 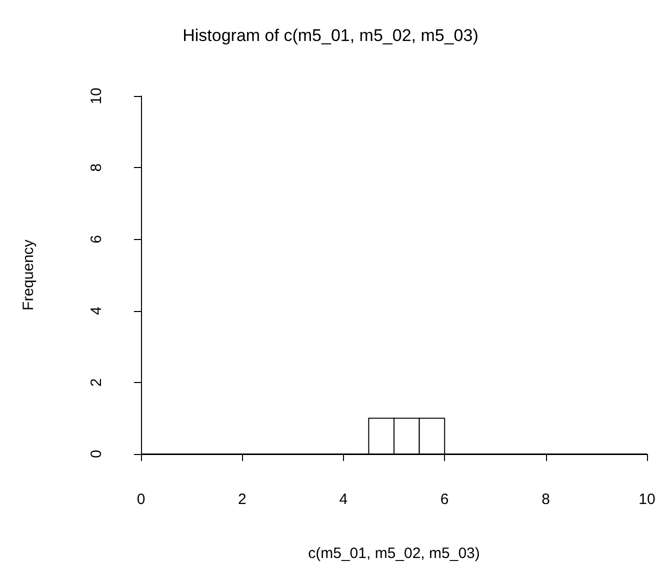 What do you see at coordinates (96, 310) in the screenshot?
I see `y-tick-label: 4` at bounding box center [96, 310].